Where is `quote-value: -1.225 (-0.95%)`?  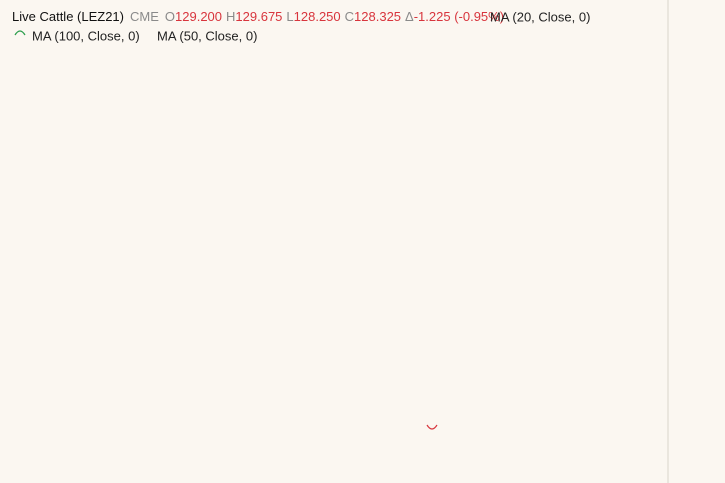 quote-value: -1.225 (-0.95%) is located at coordinates (459, 16).